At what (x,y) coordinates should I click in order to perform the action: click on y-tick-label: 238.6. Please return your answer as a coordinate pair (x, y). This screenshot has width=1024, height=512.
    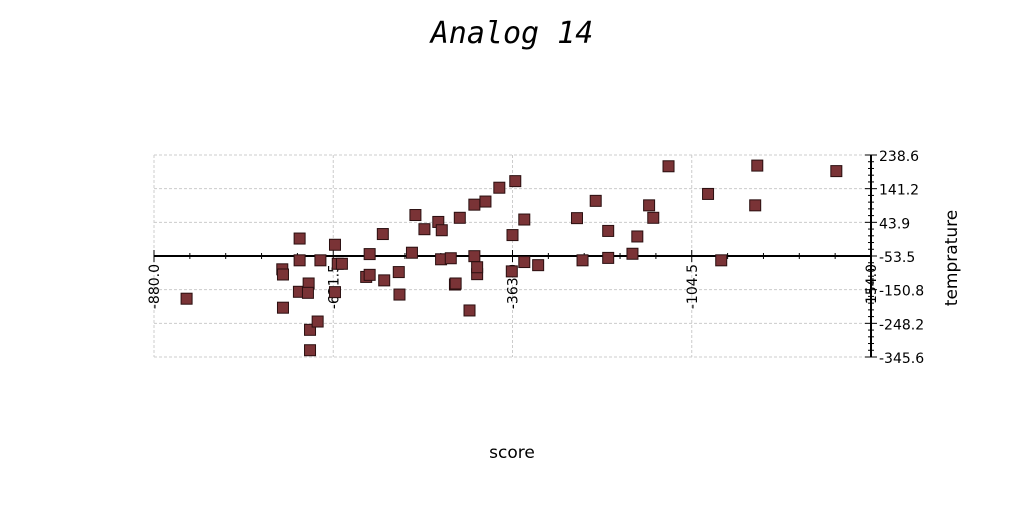
    Looking at the image, I should click on (899, 157).